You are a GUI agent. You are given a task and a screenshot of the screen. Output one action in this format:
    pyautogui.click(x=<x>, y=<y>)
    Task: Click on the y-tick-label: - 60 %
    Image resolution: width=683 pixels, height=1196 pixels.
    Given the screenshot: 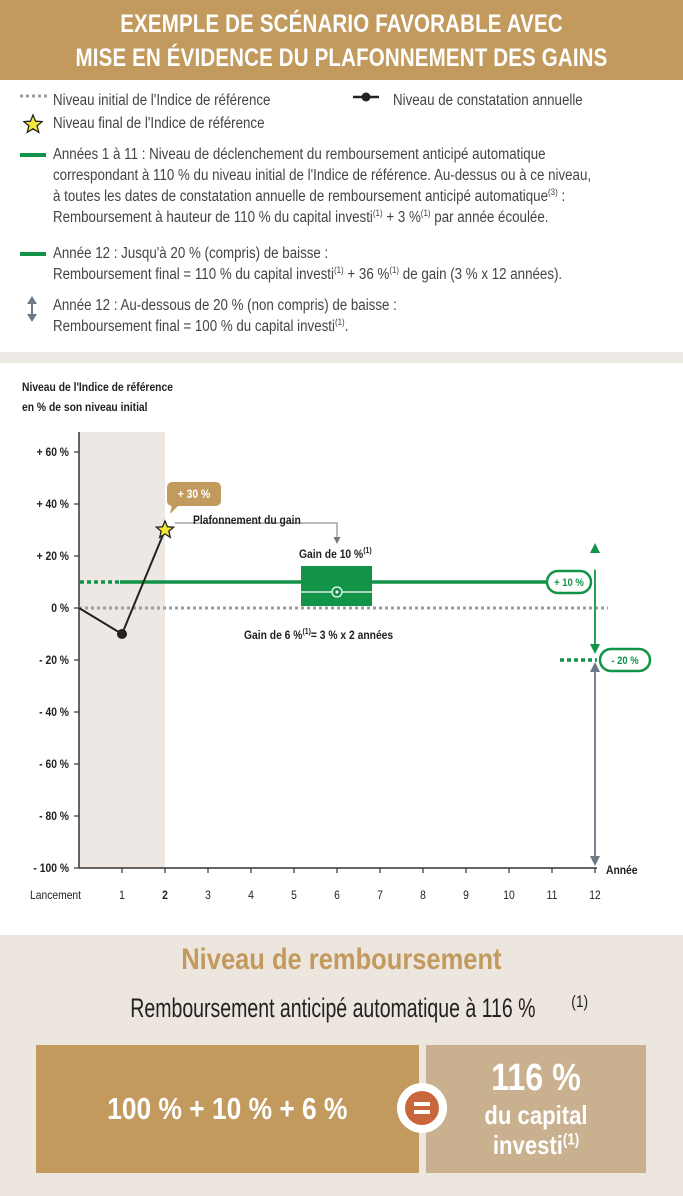 What is the action you would take?
    pyautogui.click(x=54, y=764)
    